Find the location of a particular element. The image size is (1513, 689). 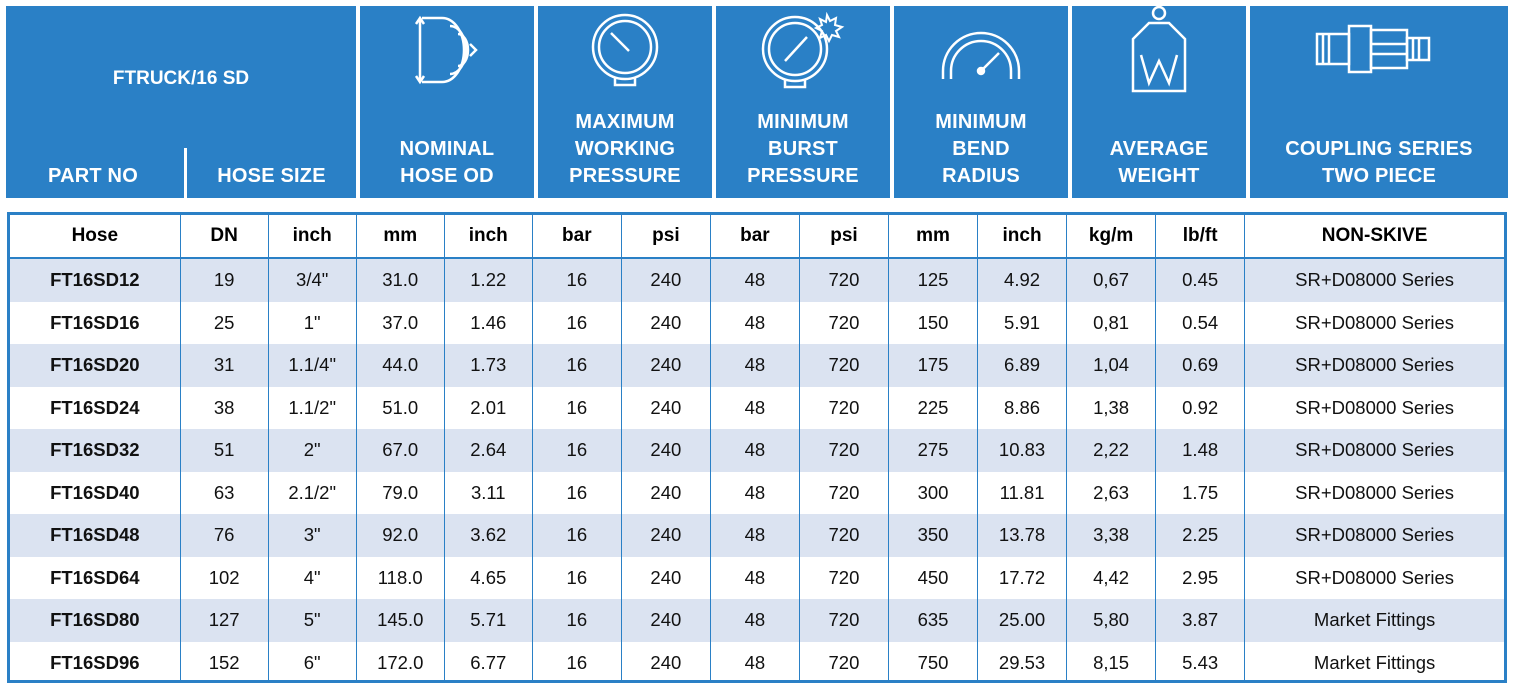

table-cell: 17.72 is located at coordinates (1022, 577).